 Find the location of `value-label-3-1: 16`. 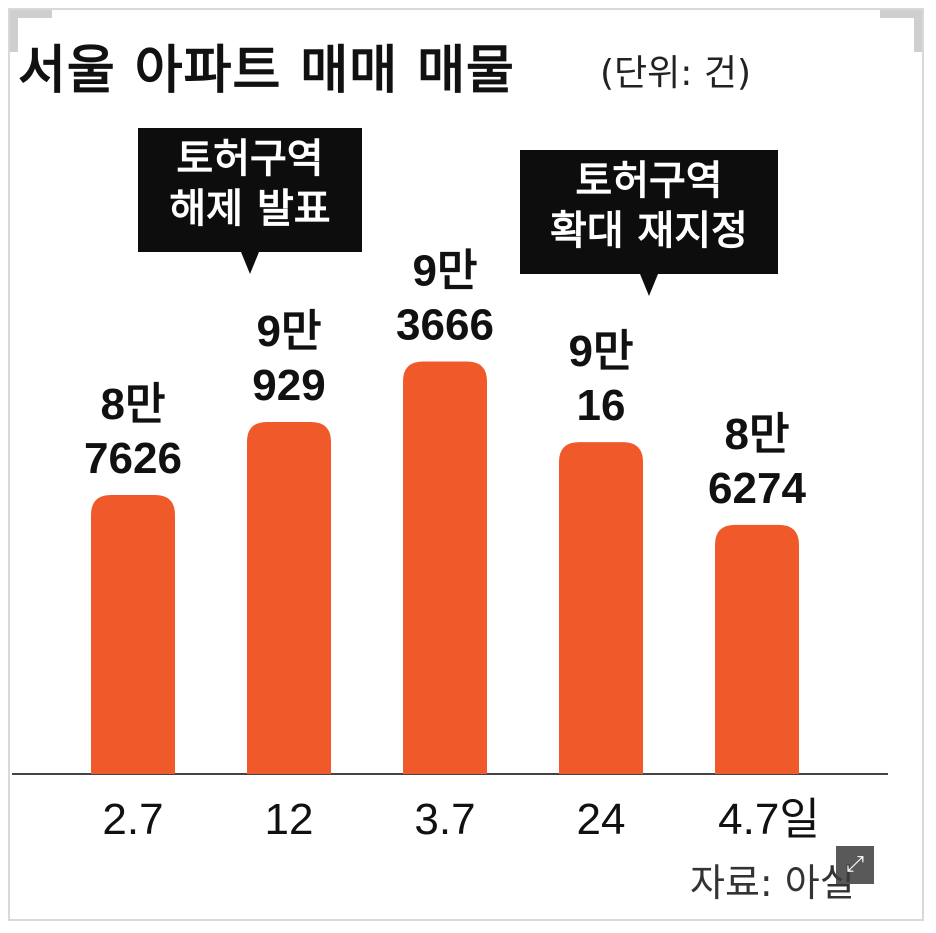

value-label-3-1: 16 is located at coordinates (601, 405).